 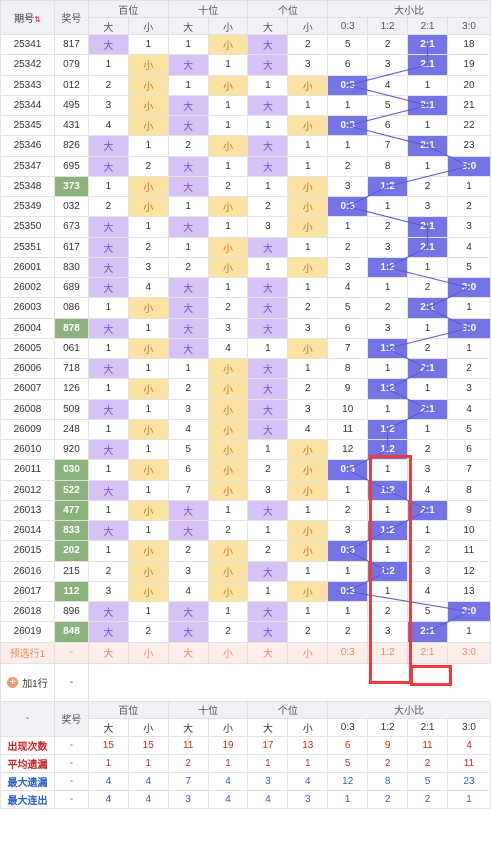 I want to click on period-cell: 26007, so click(x=27, y=389).